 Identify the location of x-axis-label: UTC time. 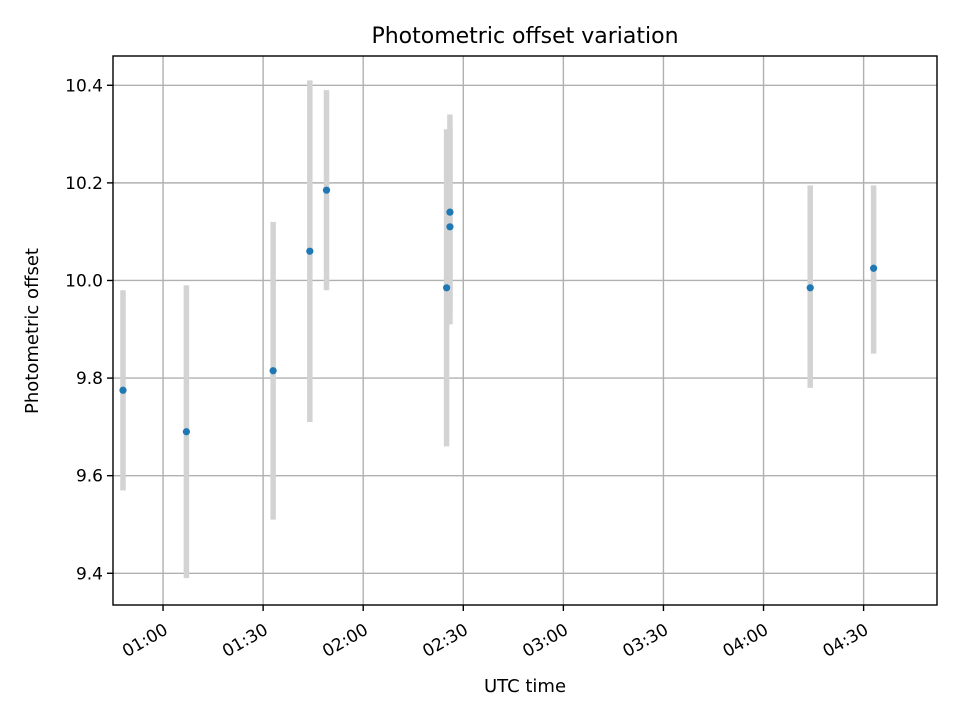
(525, 686).